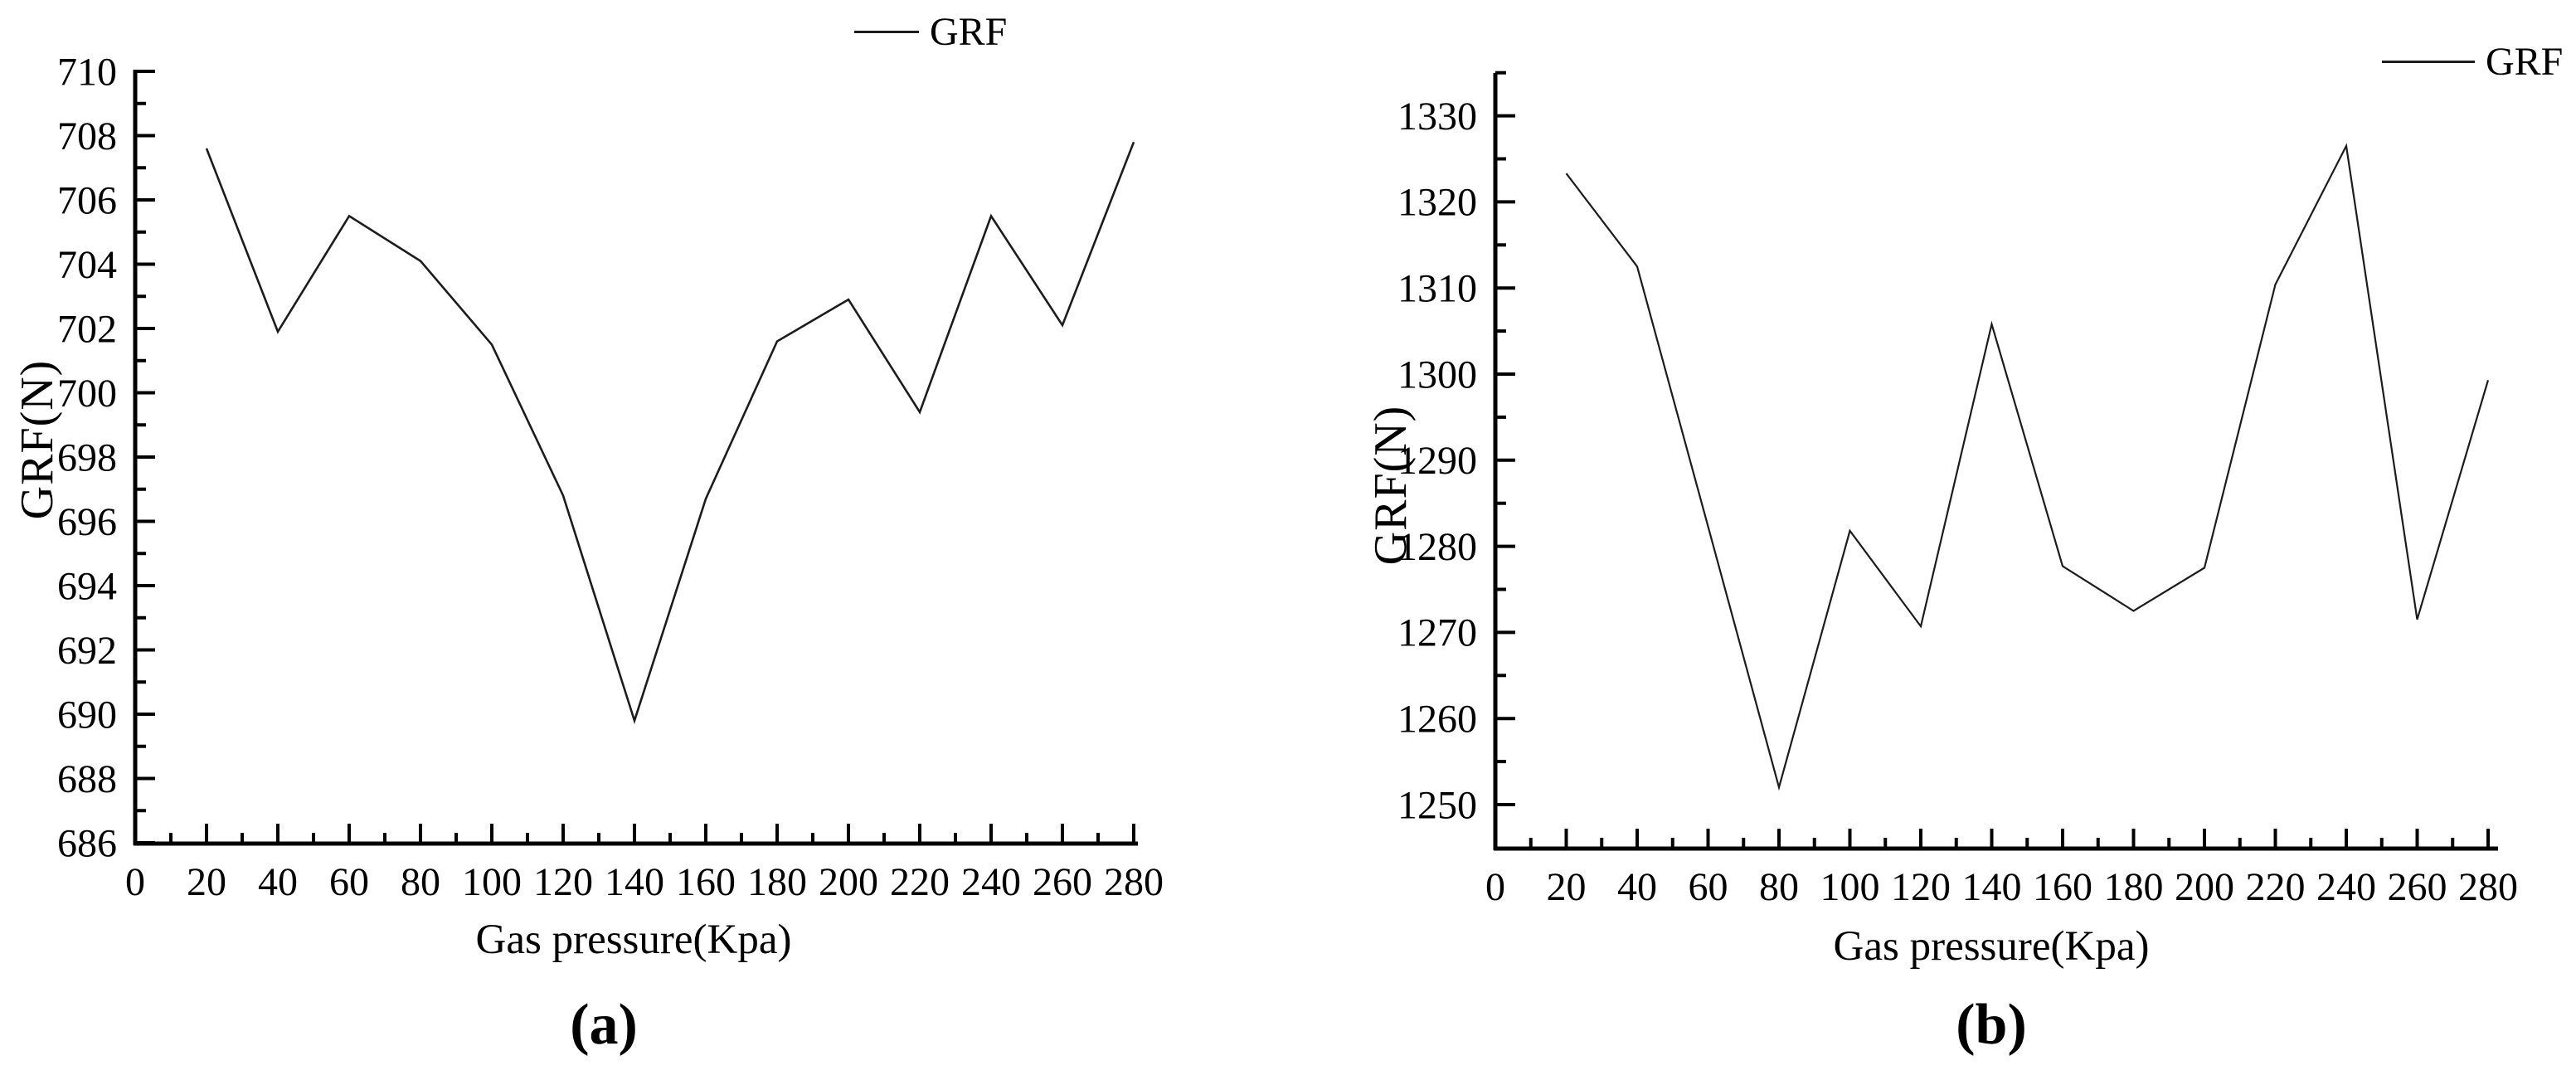 The height and width of the screenshot is (1080, 2576). What do you see at coordinates (1437, 547) in the screenshot?
I see `y-tick-label: 1280` at bounding box center [1437, 547].